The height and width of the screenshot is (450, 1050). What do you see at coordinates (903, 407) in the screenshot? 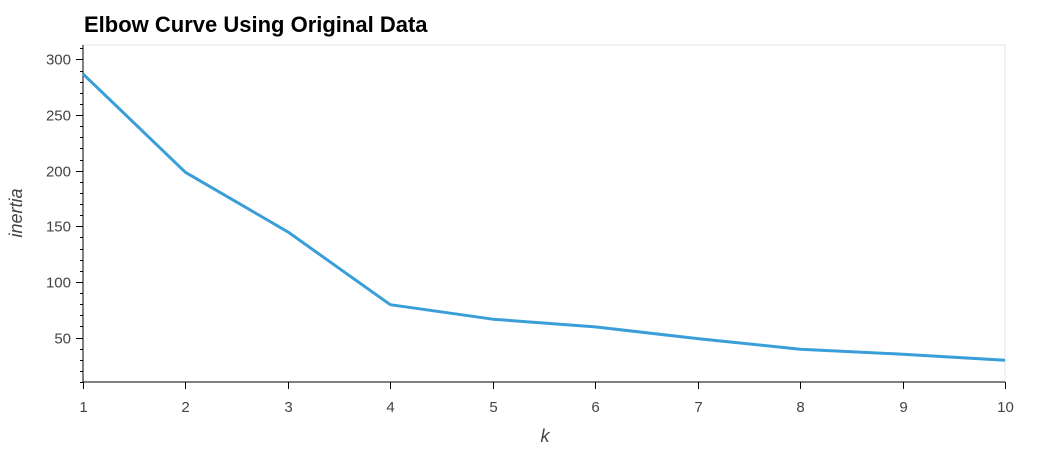
I see `x-tick-label: 9` at bounding box center [903, 407].